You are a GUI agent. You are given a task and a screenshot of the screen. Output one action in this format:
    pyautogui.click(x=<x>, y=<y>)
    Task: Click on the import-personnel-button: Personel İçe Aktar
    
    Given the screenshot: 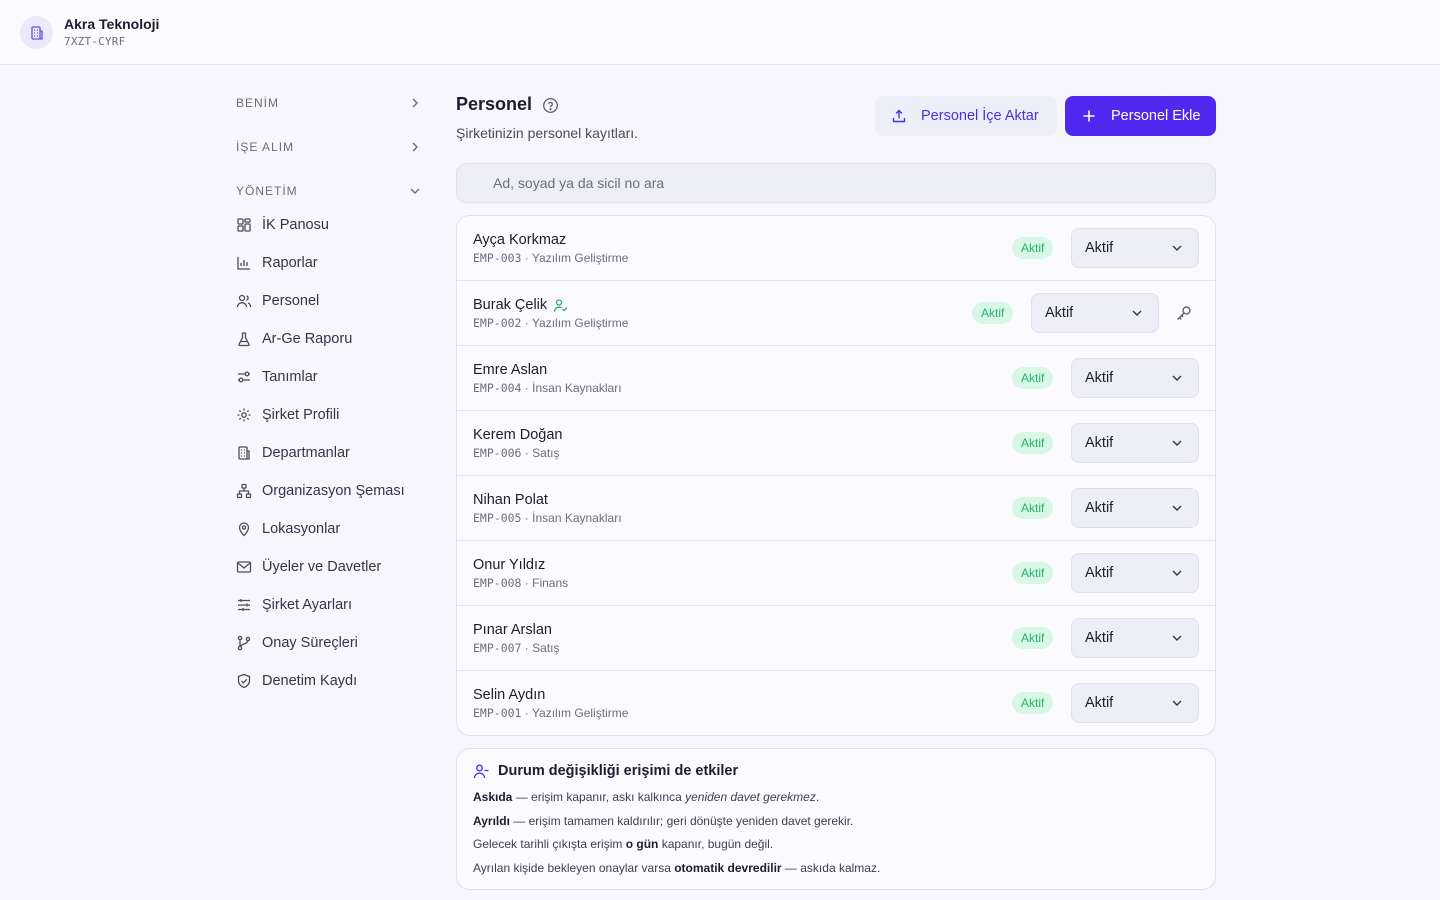 What is the action you would take?
    pyautogui.click(x=966, y=116)
    